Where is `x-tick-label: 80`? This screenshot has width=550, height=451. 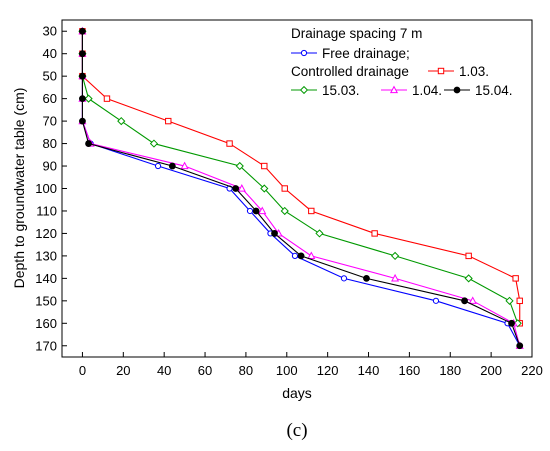
x-tick-label: 80 is located at coordinates (246, 370).